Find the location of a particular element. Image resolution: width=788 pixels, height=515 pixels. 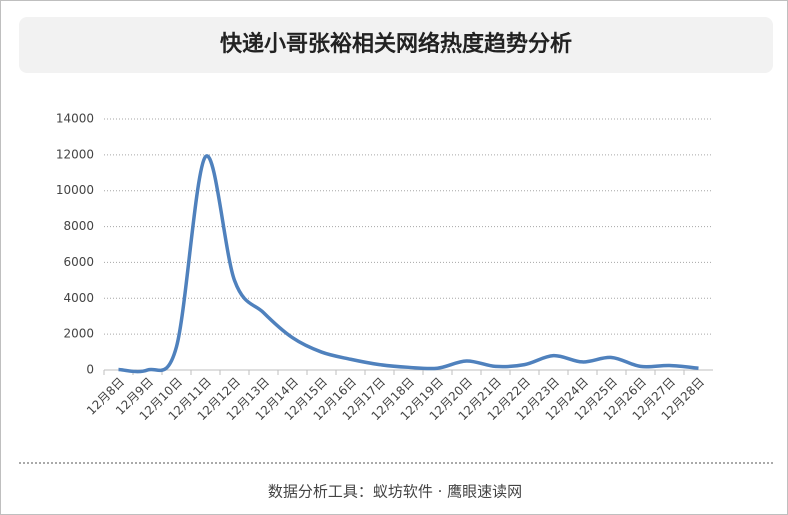

footer: 数据分析工具：蚁坊软件 · 鹰眼速读网 is located at coordinates (395, 492).